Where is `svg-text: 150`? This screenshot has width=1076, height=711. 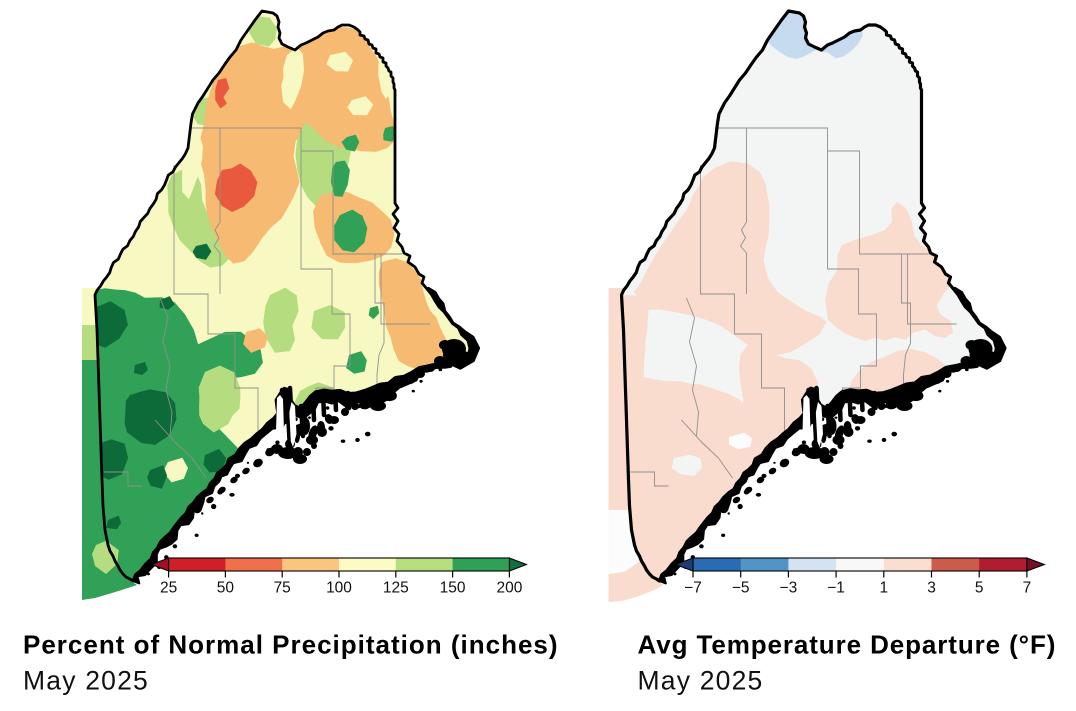 svg-text: 150 is located at coordinates (453, 588).